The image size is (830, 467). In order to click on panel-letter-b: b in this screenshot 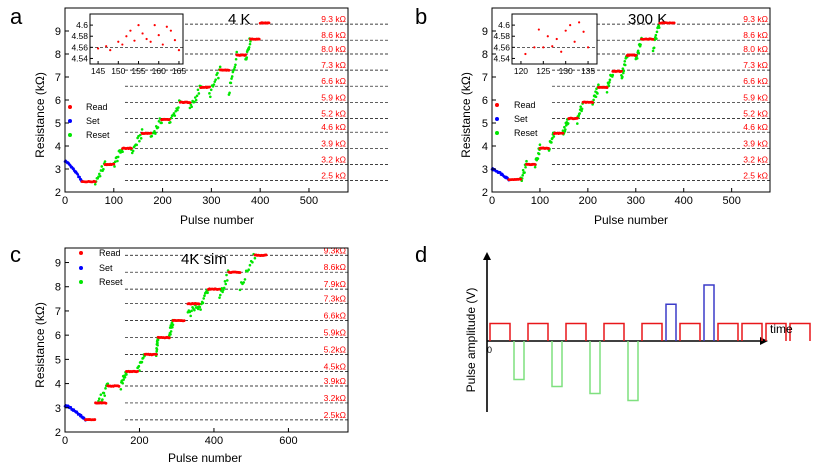, I will do `click(421, 16)`.